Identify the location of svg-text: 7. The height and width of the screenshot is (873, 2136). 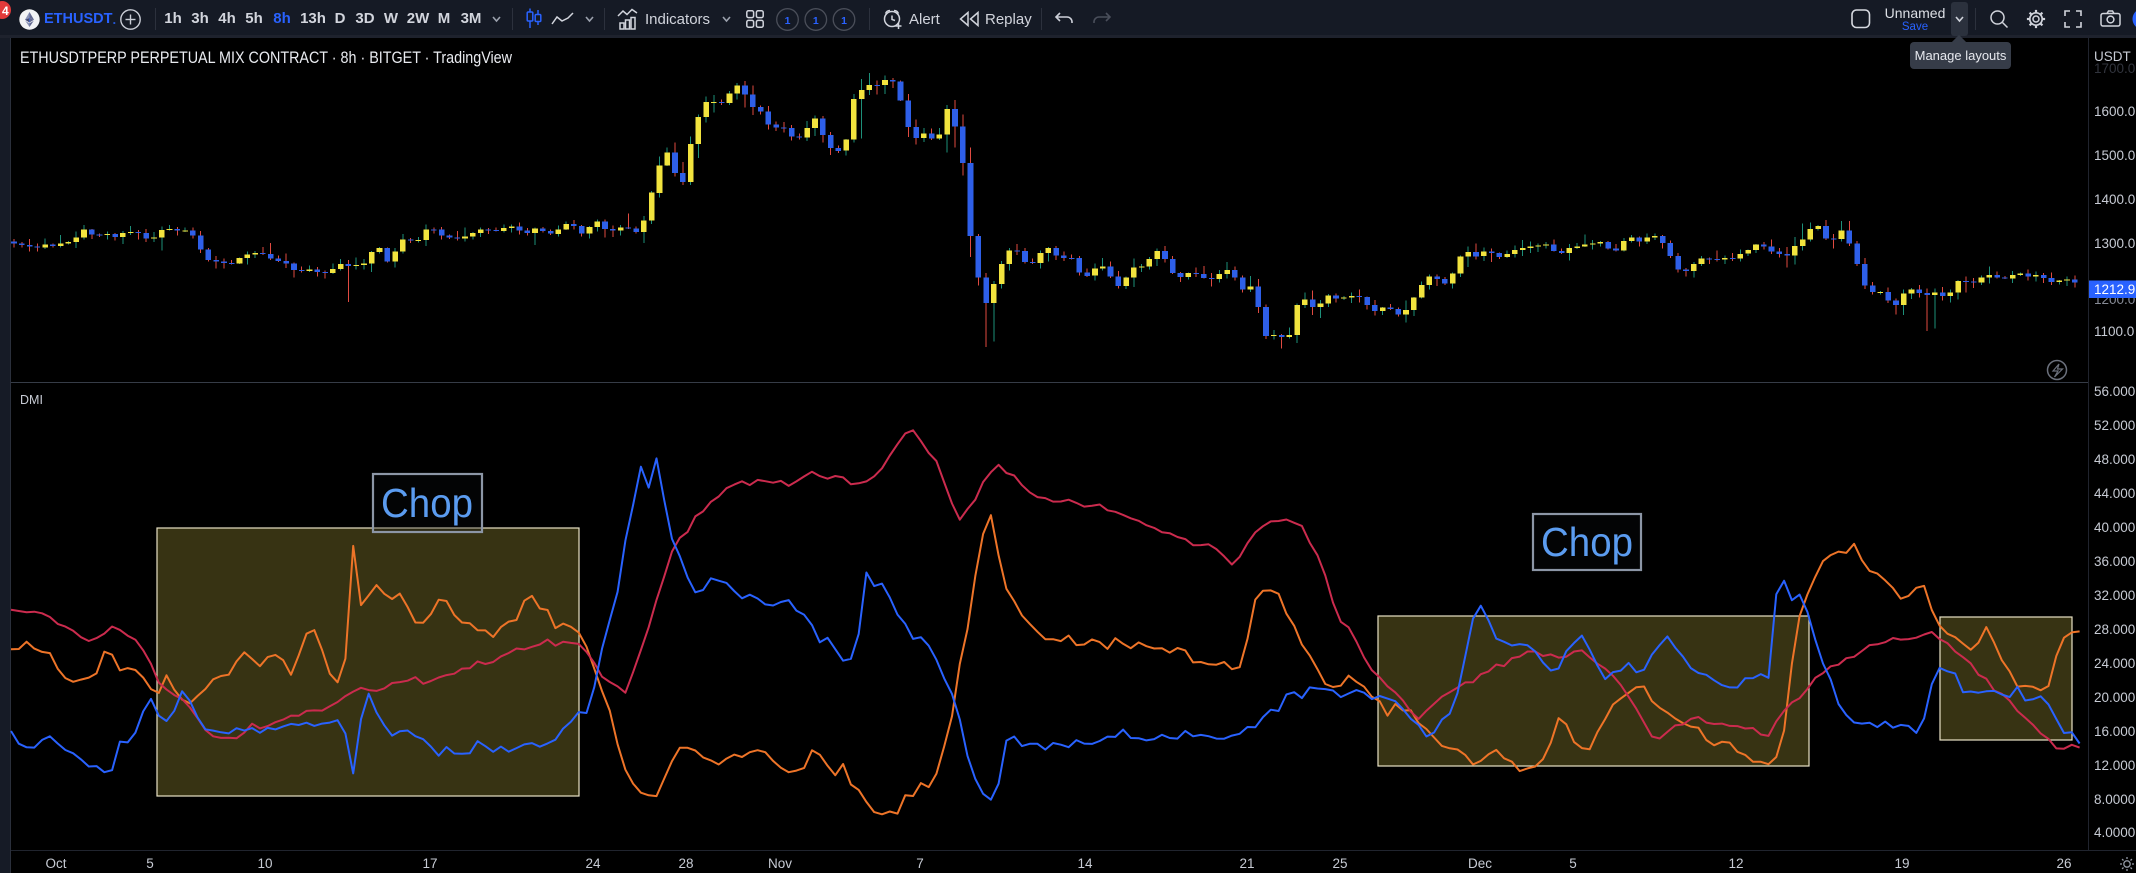
(920, 863).